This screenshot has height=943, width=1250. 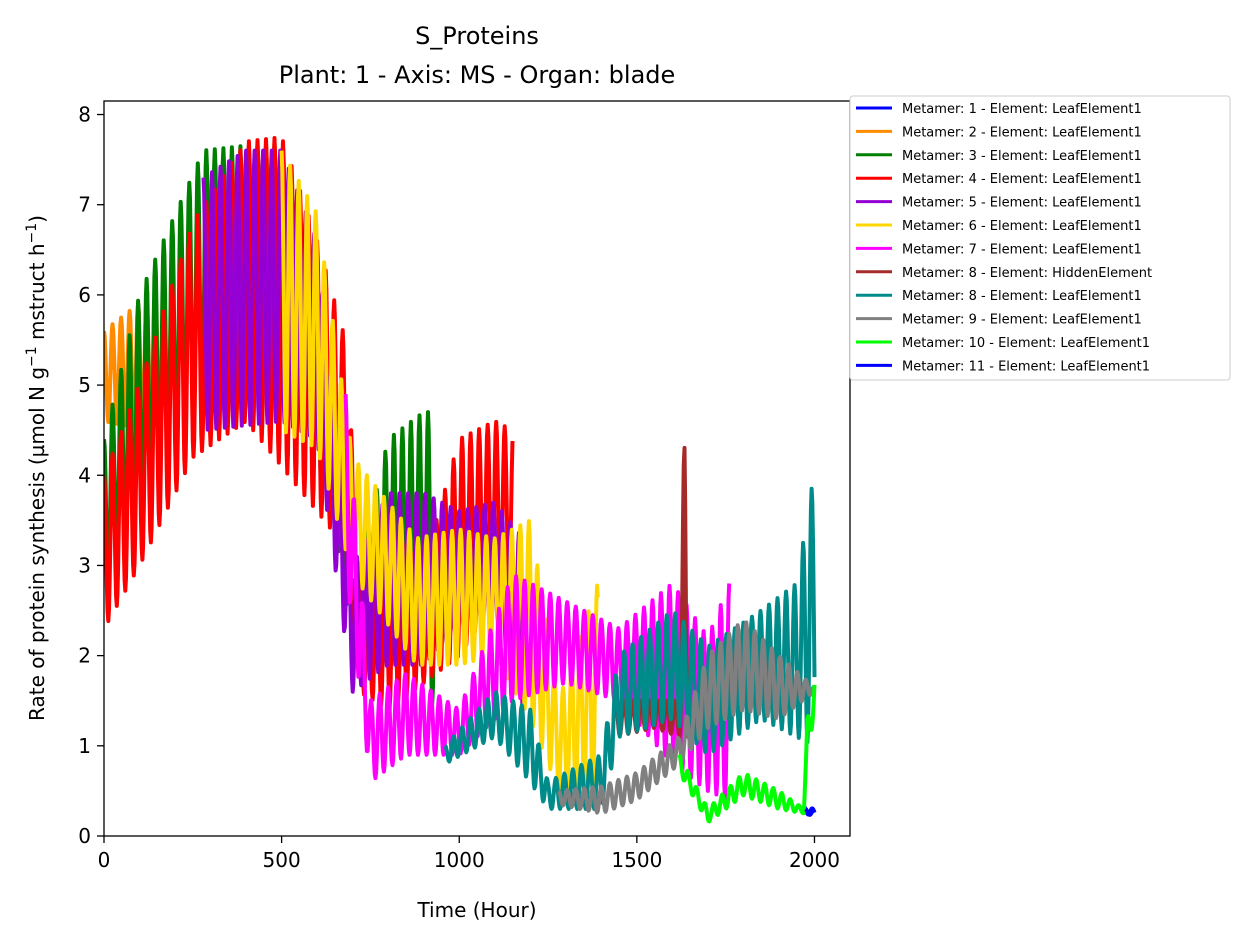 What do you see at coordinates (104, 860) in the screenshot?
I see `x-tick-label: 0` at bounding box center [104, 860].